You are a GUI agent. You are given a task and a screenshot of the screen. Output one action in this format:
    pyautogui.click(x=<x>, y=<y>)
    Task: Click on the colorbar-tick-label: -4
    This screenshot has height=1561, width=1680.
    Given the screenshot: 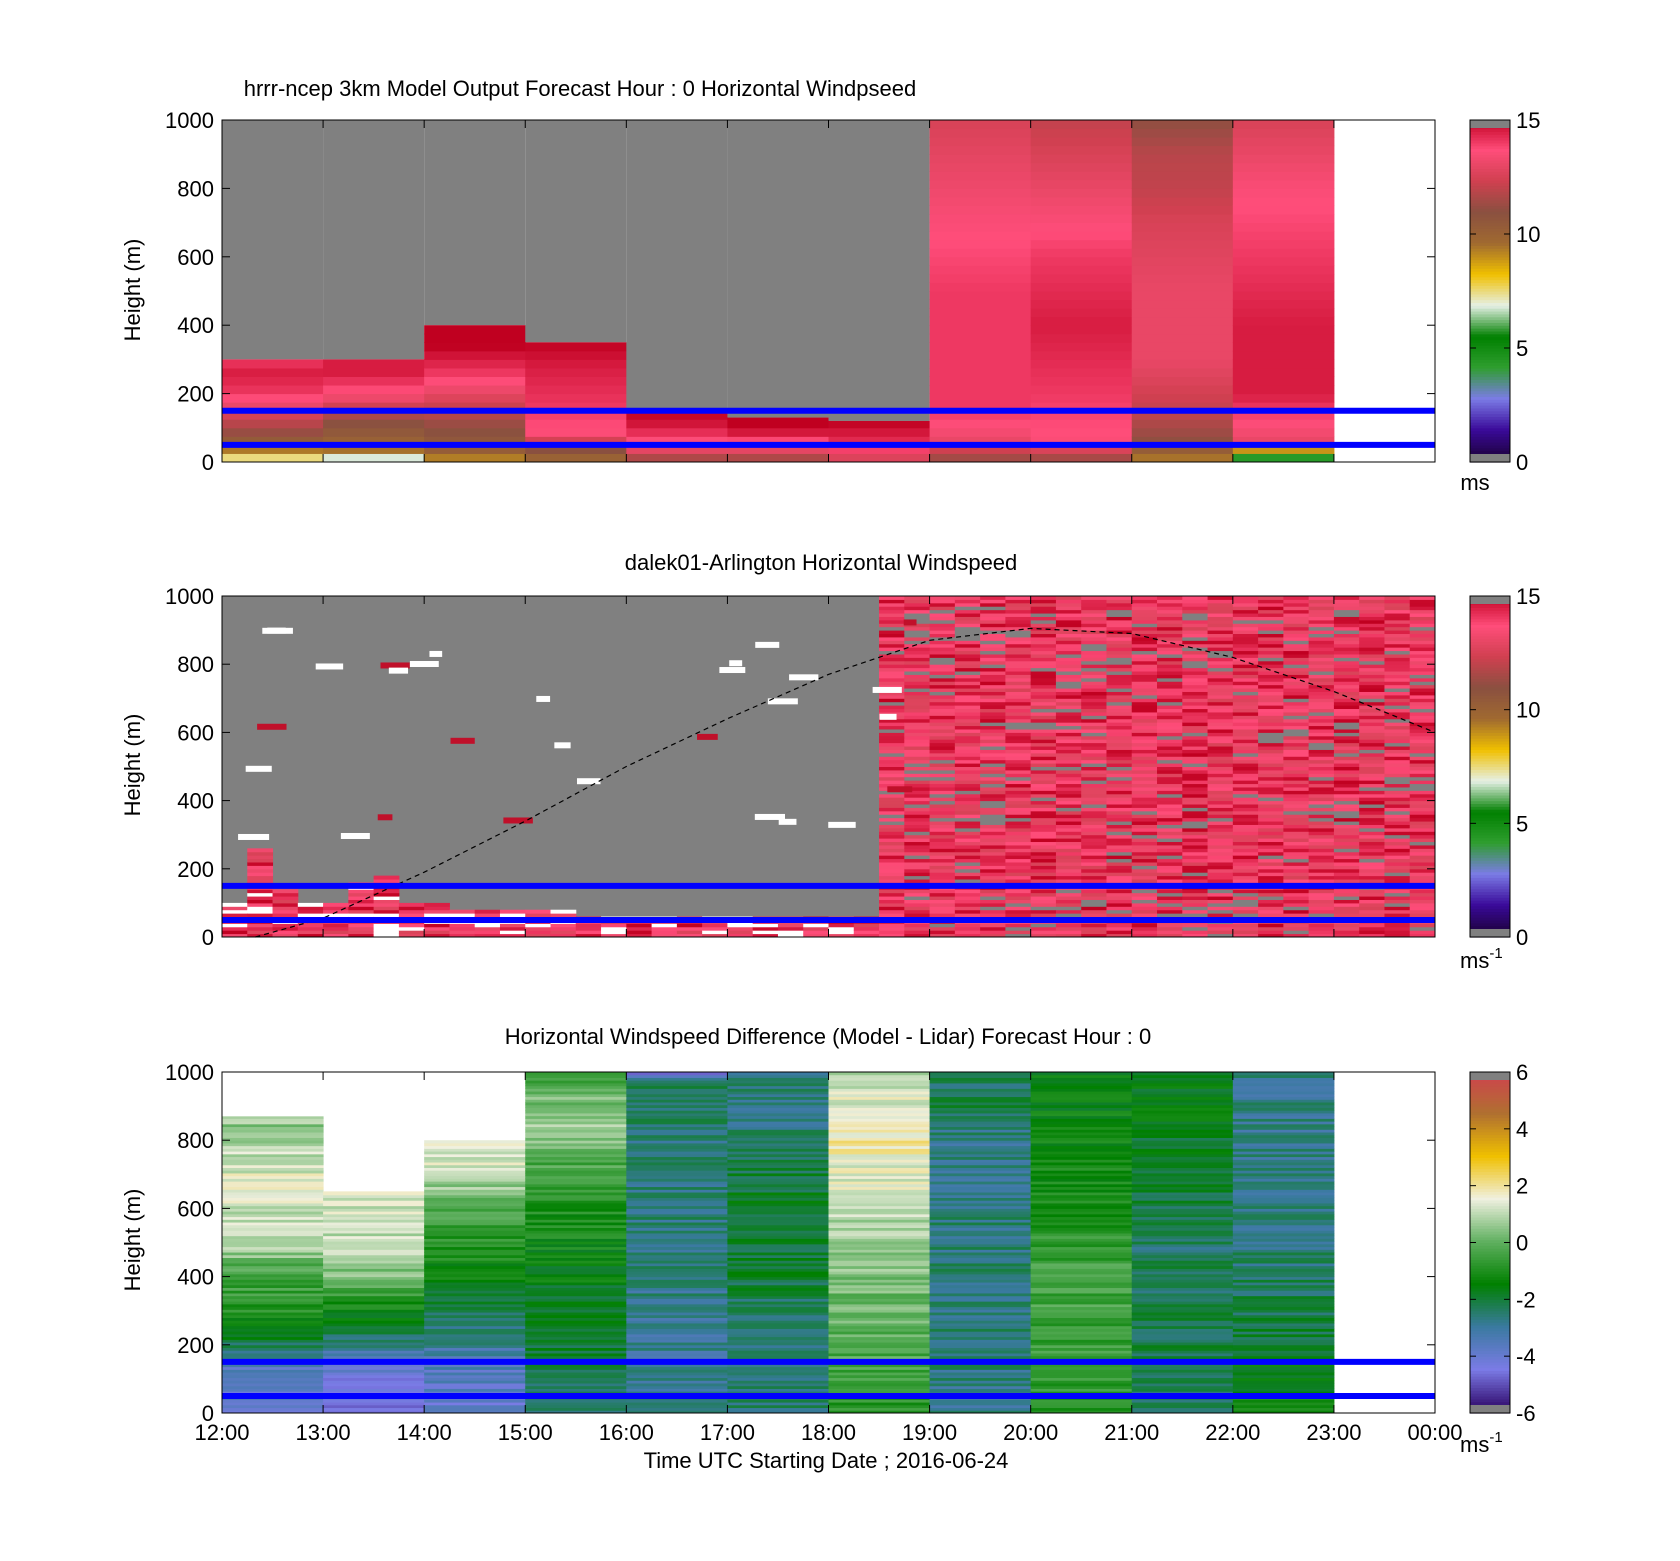 What is the action you would take?
    pyautogui.click(x=1526, y=1356)
    